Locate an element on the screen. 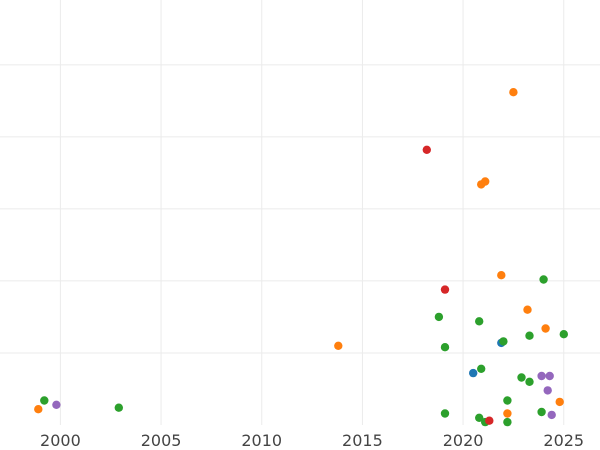 The width and height of the screenshot is (600, 450). x-tick-label: 2015 is located at coordinates (362, 440).